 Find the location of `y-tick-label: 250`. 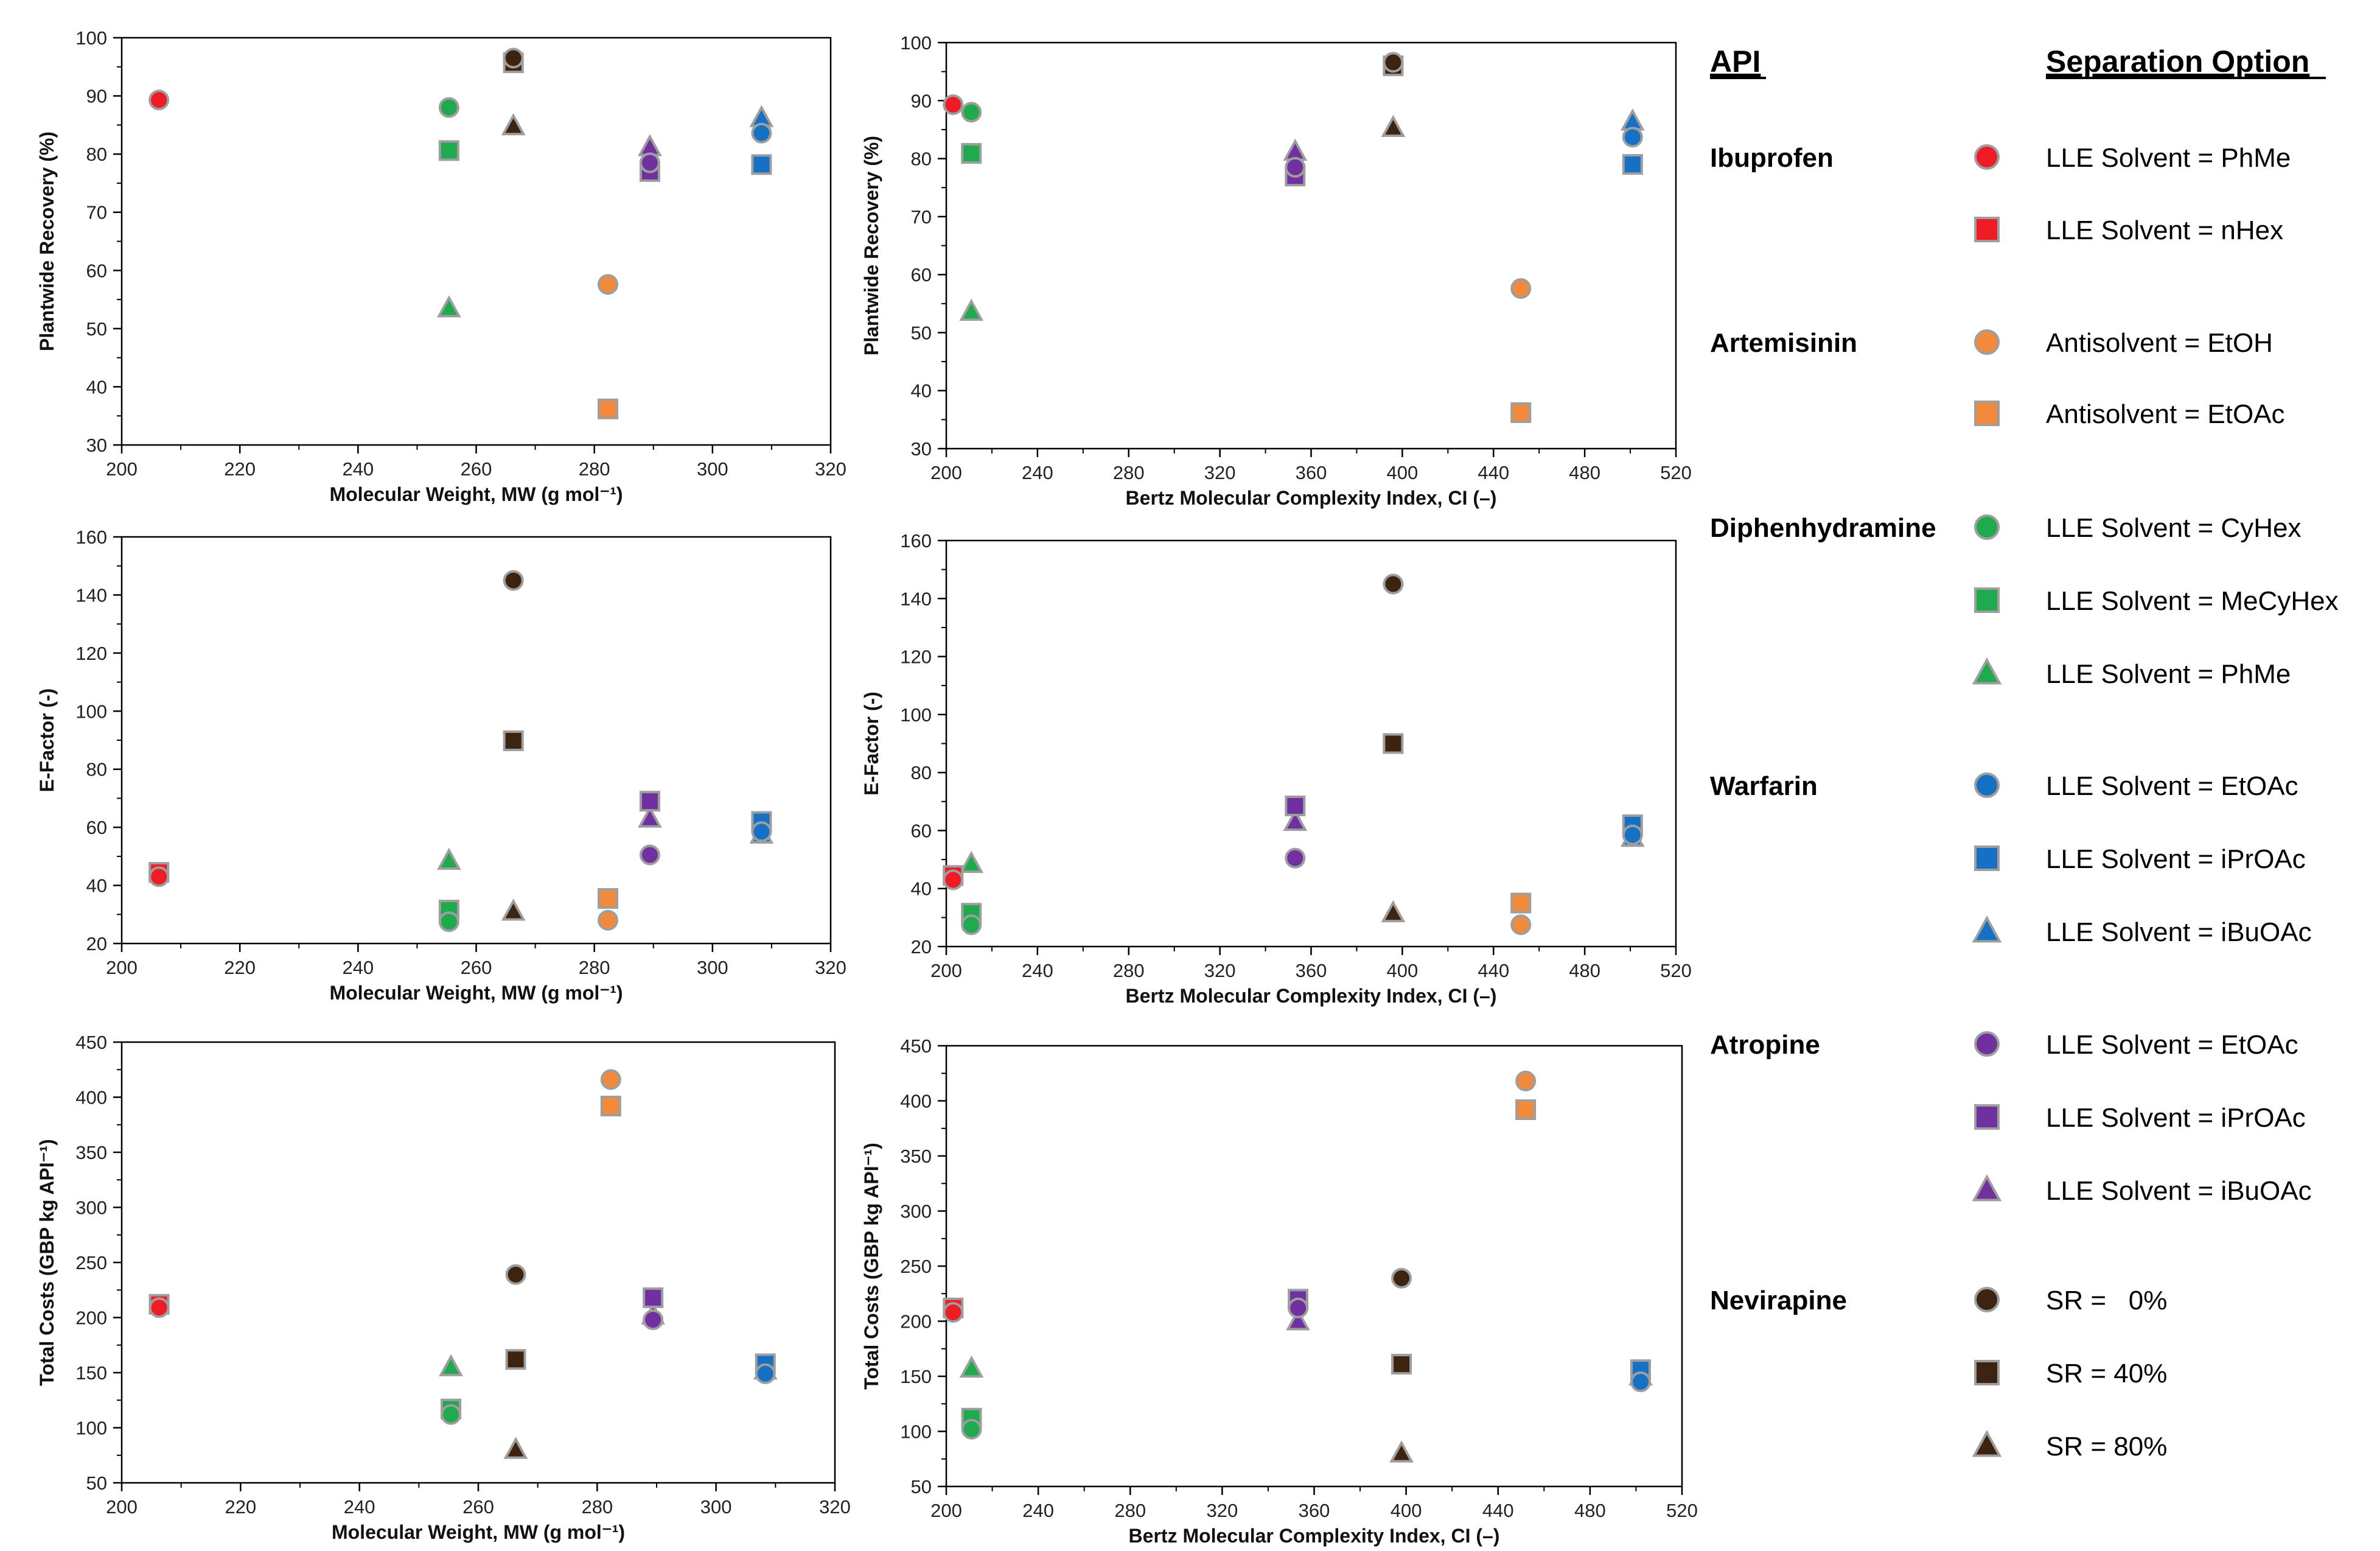

y-tick-label: 250 is located at coordinates (916, 1266).